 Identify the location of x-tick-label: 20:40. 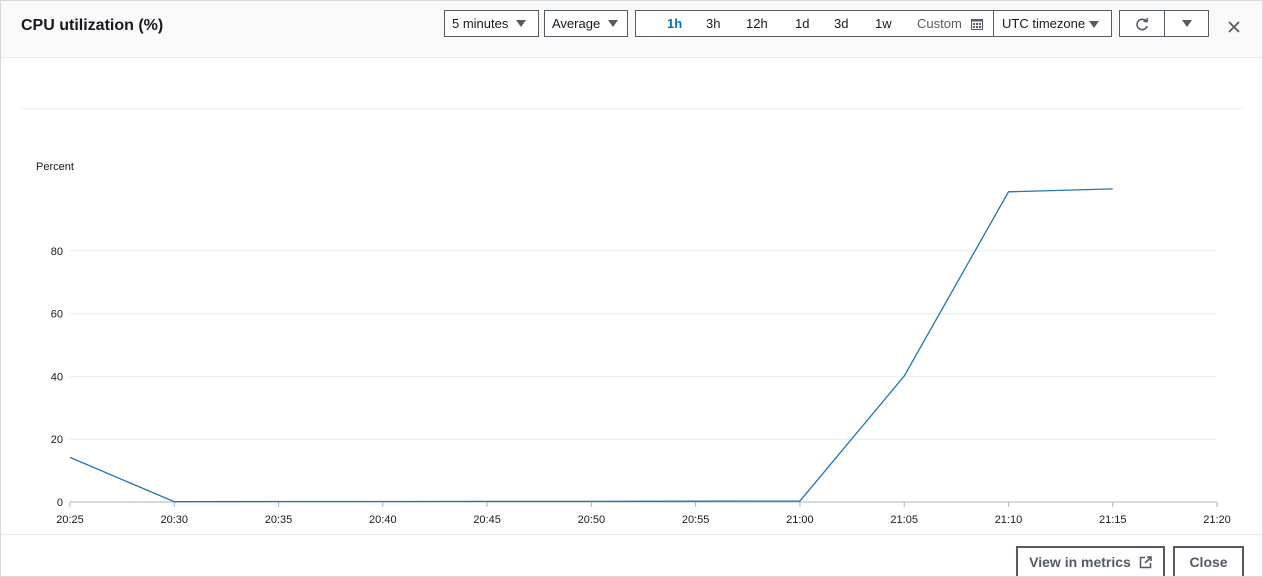
(383, 520).